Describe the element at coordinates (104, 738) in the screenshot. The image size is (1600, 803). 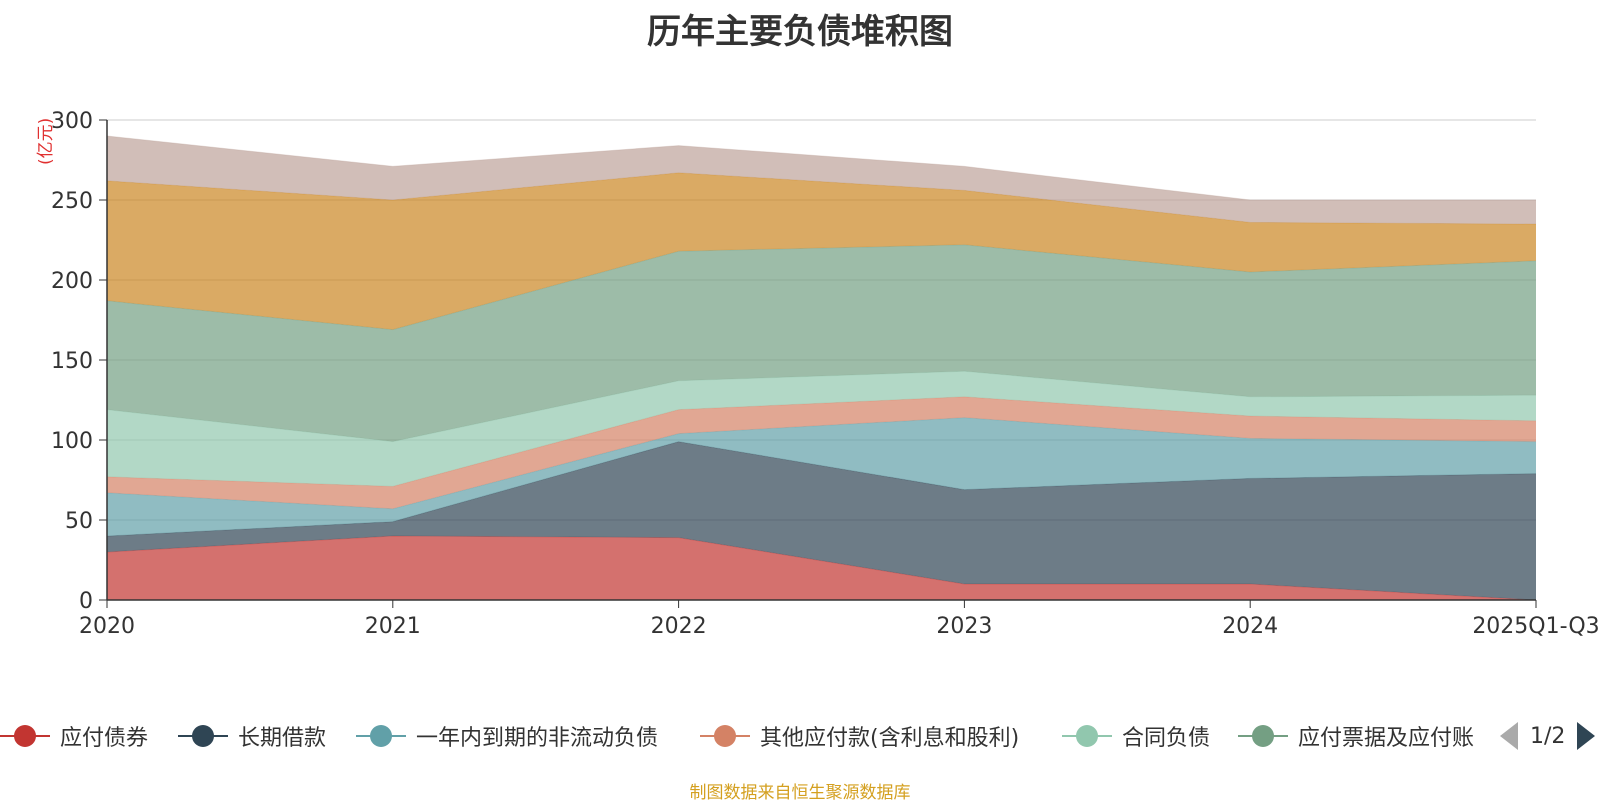
I see `legend-label: 应付债券` at that location.